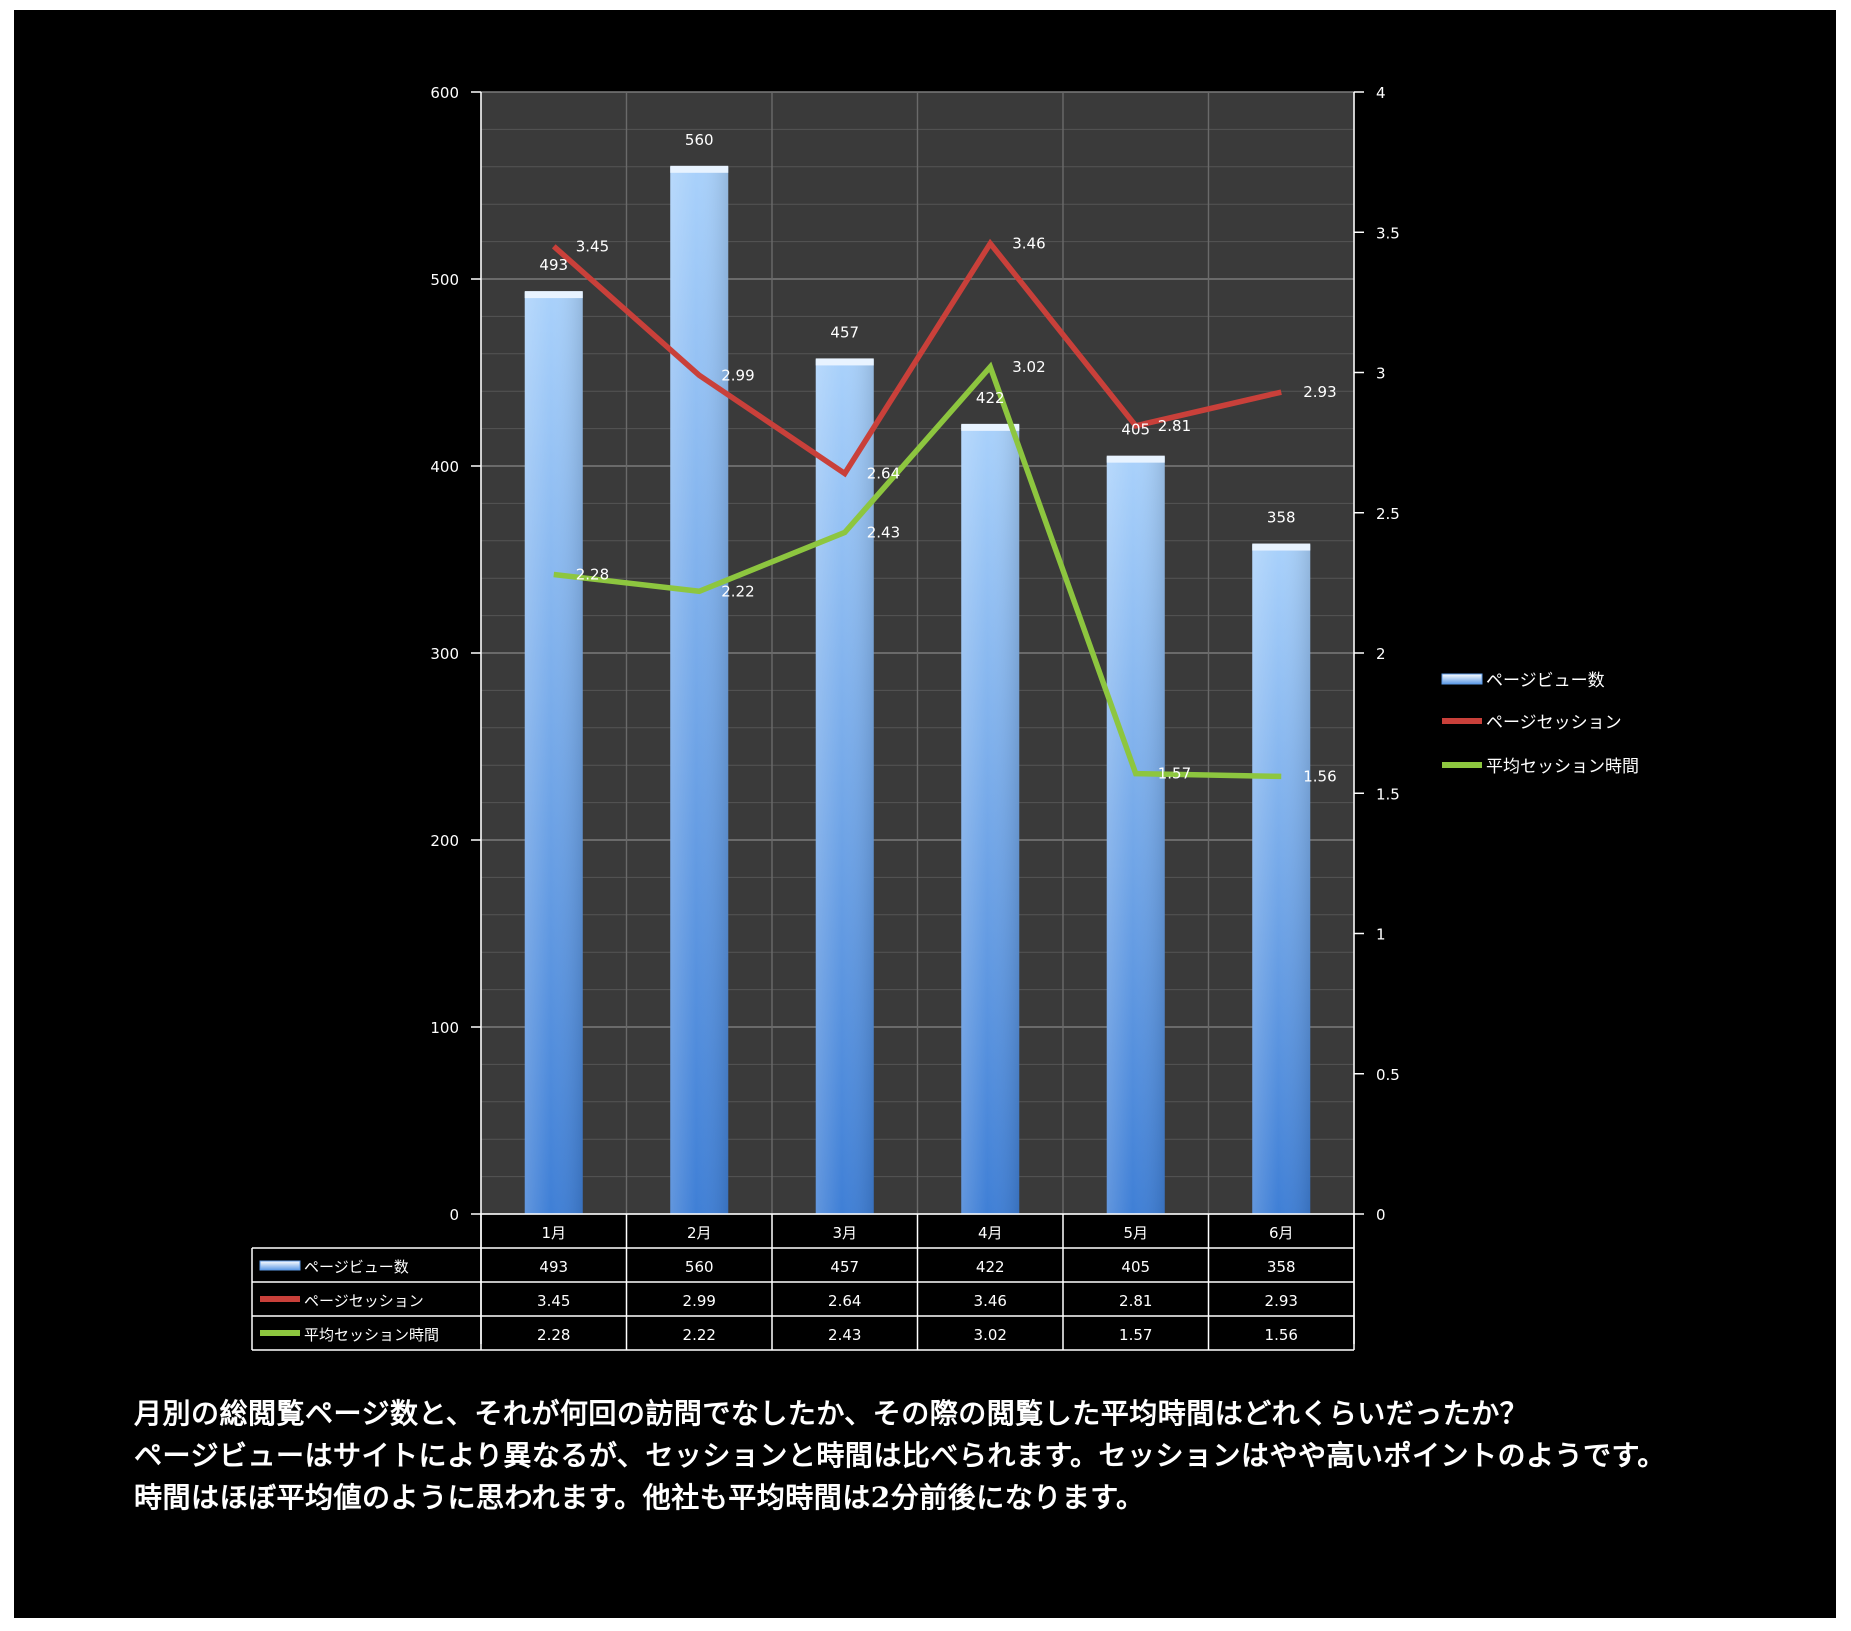  Describe the element at coordinates (444, 467) in the screenshot. I see `left-tick-label: 400` at that location.